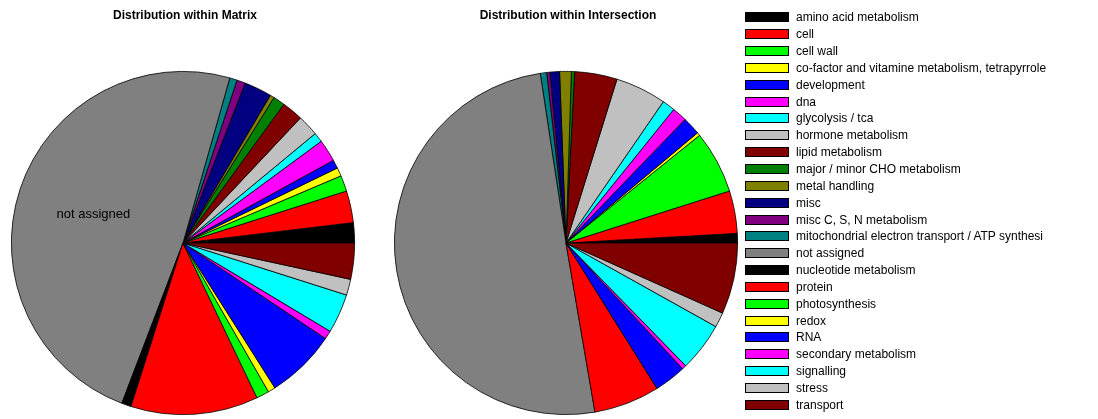 The height and width of the screenshot is (419, 1098). I want to click on legend-label: not assigned, so click(830, 253).